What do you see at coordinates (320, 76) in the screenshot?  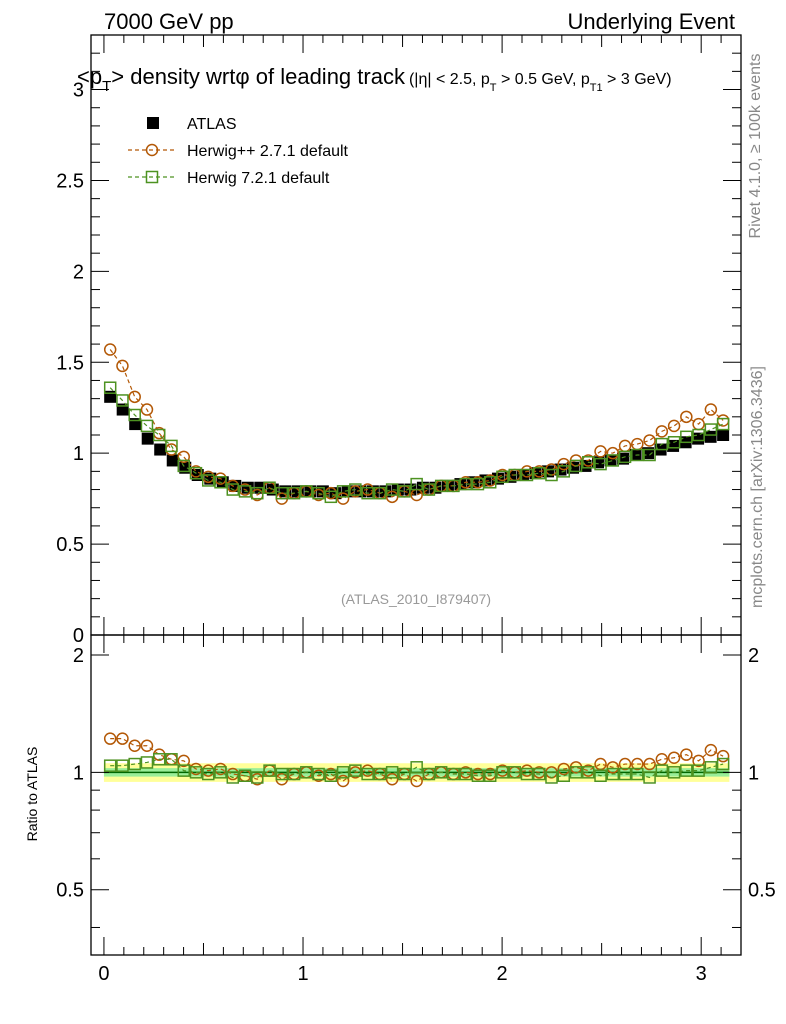 I see `title-phi: φ of leading track` at bounding box center [320, 76].